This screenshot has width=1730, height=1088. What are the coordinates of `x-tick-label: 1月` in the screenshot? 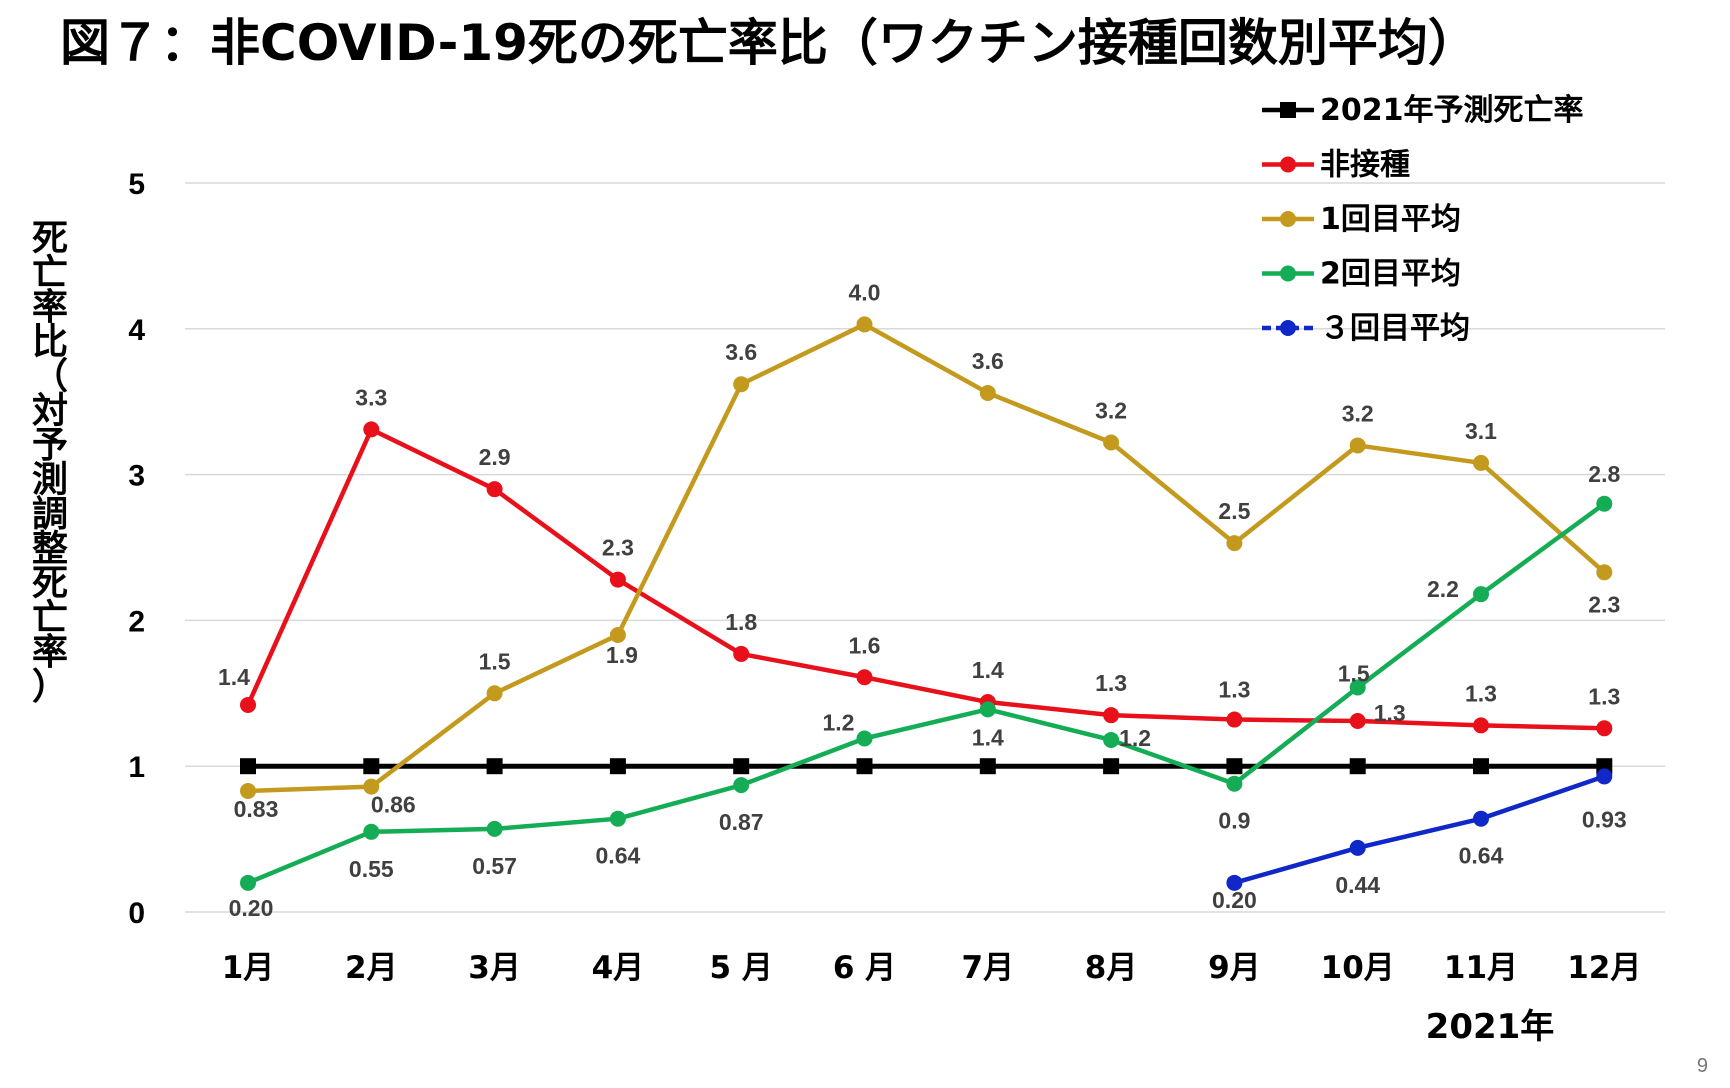 It's located at (248, 968).